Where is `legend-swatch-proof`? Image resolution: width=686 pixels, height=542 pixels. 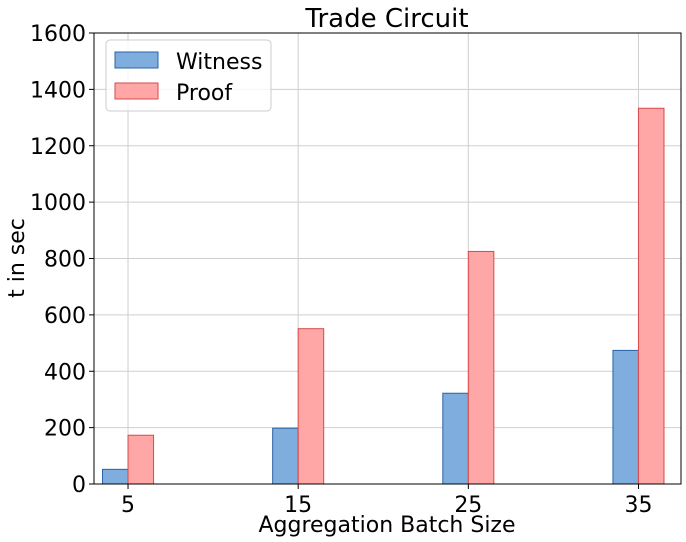 legend-swatch-proof is located at coordinates (136, 91).